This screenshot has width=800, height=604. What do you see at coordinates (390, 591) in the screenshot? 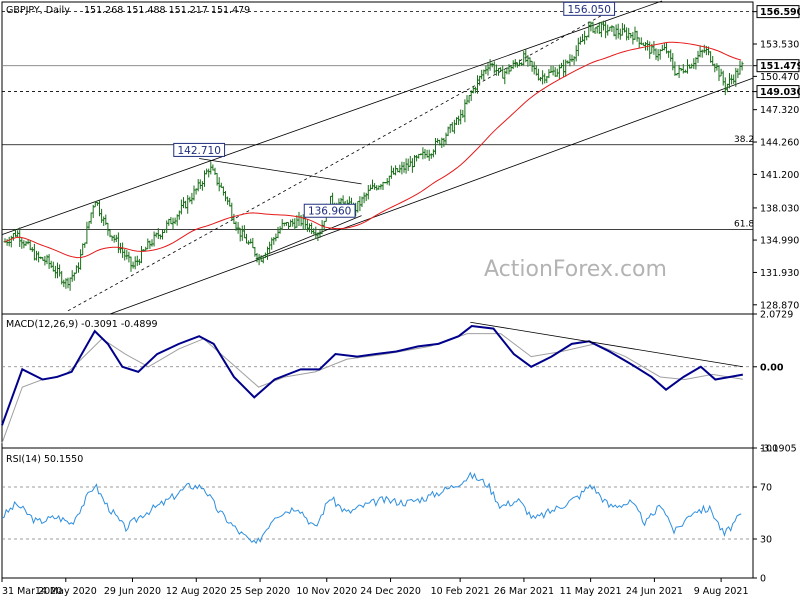
I see `x-tick-label: 24 Dec 2020` at bounding box center [390, 591].